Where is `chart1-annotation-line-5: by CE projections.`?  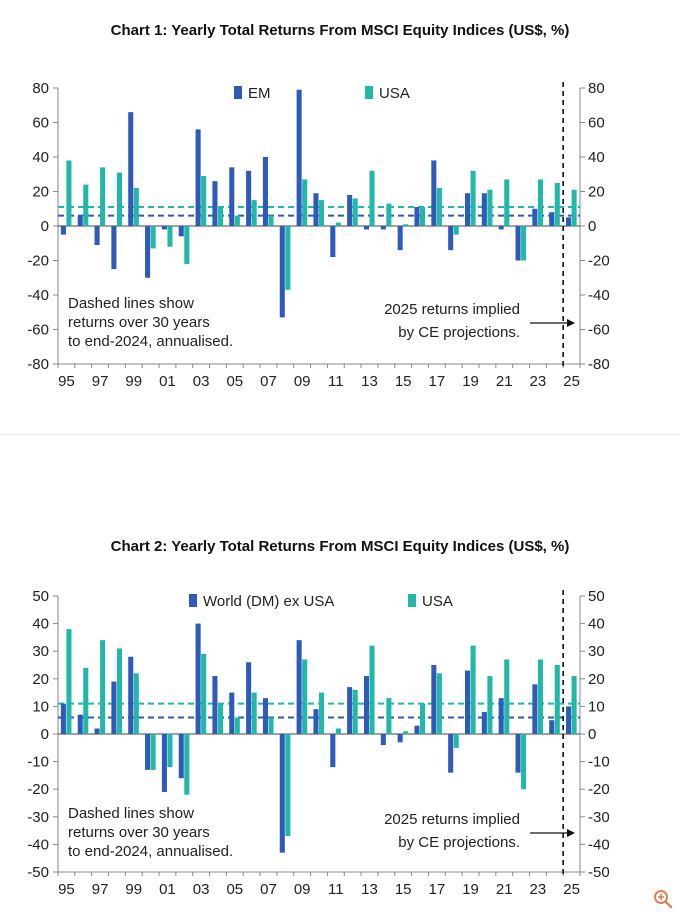 chart1-annotation-line-5: by CE projections. is located at coordinates (459, 332).